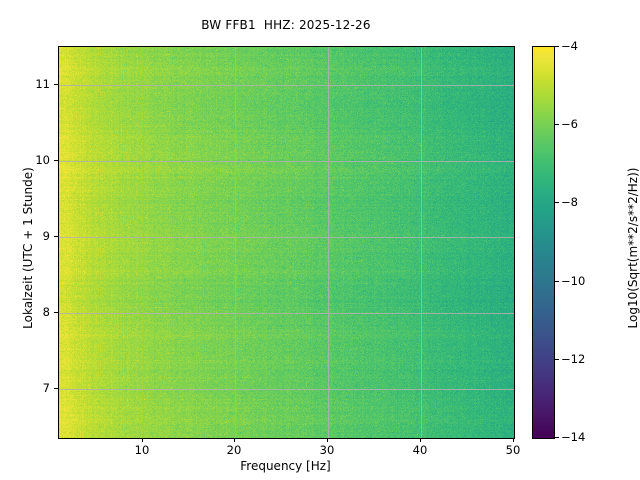  Describe the element at coordinates (142, 450) in the screenshot. I see `x-axis-tick-label: 10` at that location.